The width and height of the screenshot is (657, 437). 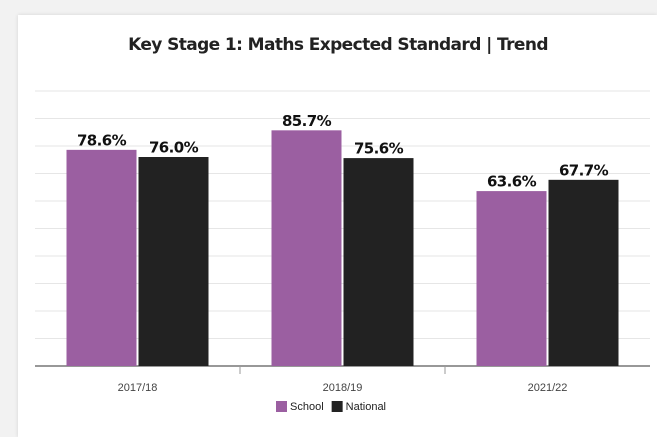 I want to click on x-tick-label: 2018/19, so click(x=343, y=388).